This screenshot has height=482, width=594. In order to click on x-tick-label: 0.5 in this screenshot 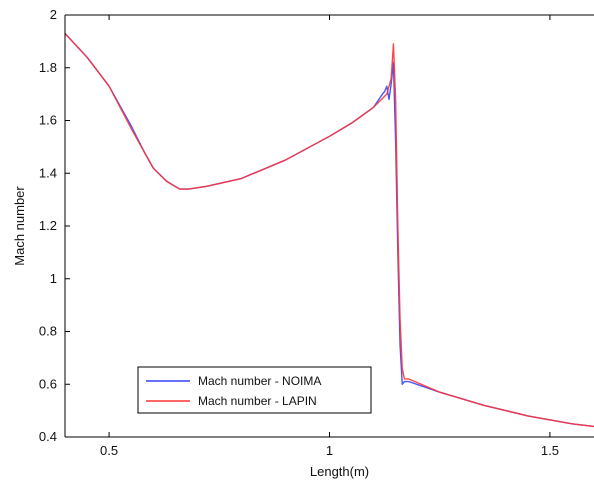, I will do `click(109, 450)`.